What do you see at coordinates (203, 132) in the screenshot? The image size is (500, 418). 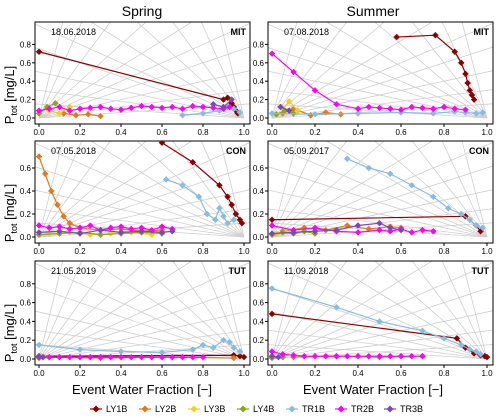 I see `x-tick-label: 0.8` at bounding box center [203, 132].